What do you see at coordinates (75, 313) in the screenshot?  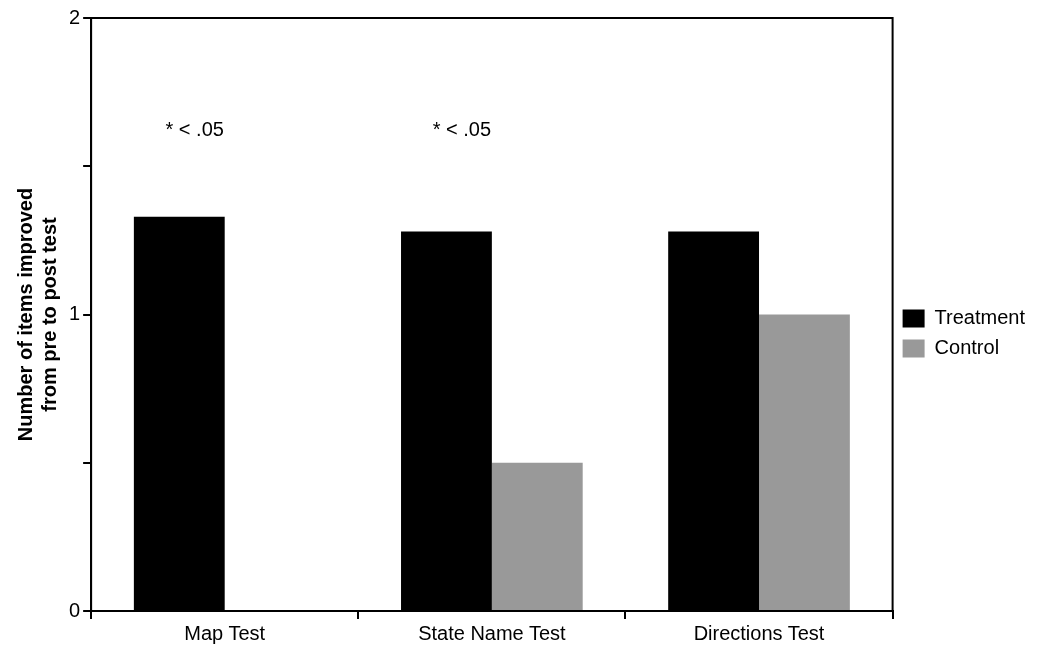 I see `y-tick-label: 1` at bounding box center [75, 313].